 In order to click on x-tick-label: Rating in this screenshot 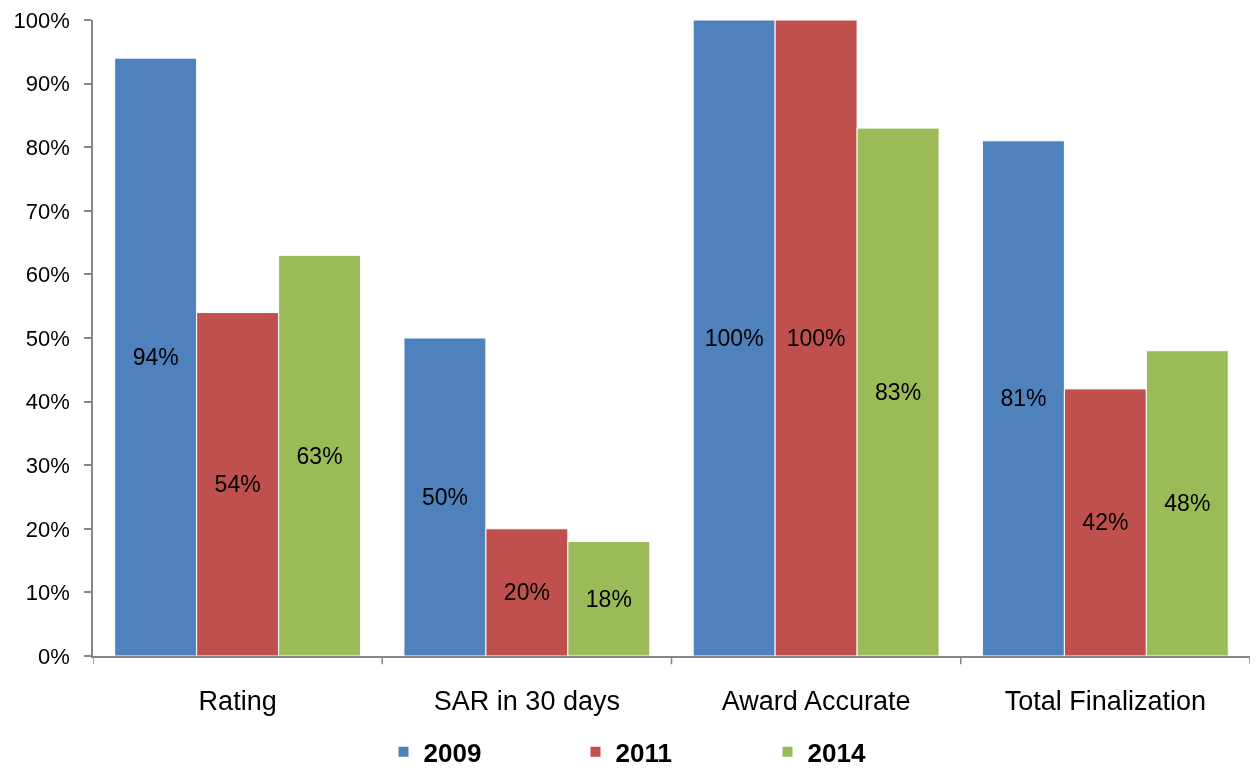, I will do `click(237, 701)`.